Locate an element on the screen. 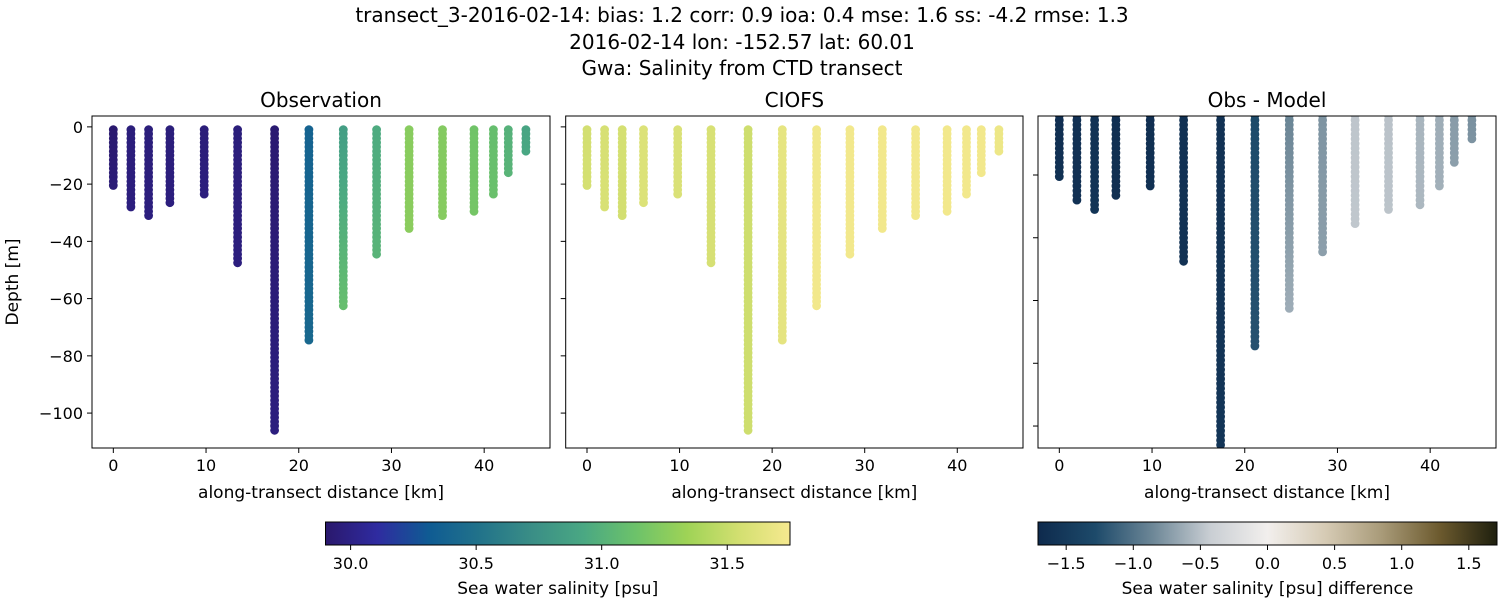 The height and width of the screenshot is (600, 1500). panel-title: Obs - Model is located at coordinates (1267, 100).